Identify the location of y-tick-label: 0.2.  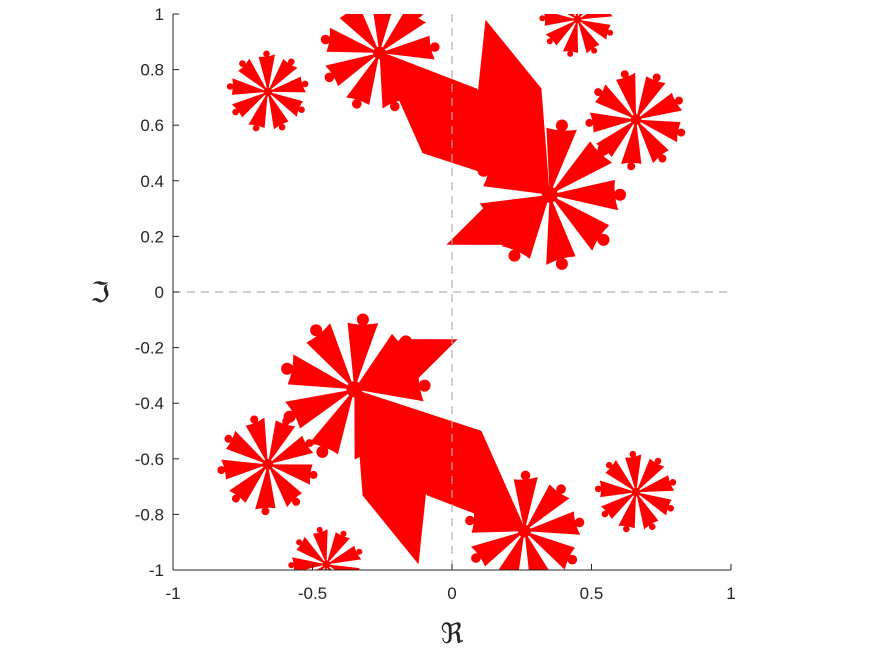
(152, 236).